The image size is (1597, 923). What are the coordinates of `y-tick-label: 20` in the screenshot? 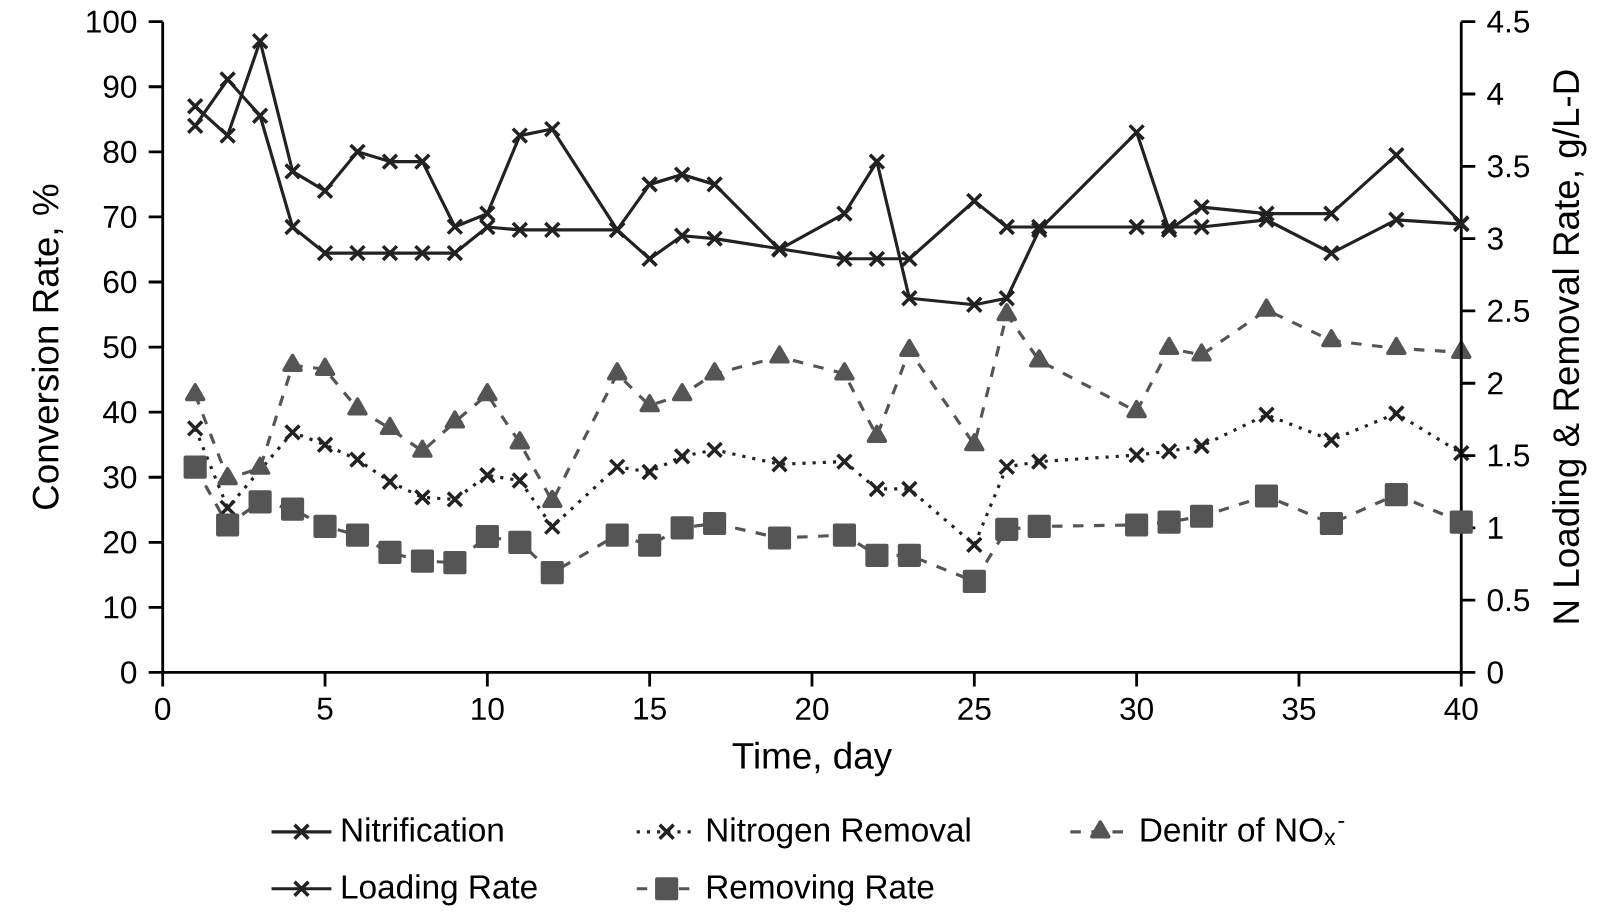 It's located at (120, 542).